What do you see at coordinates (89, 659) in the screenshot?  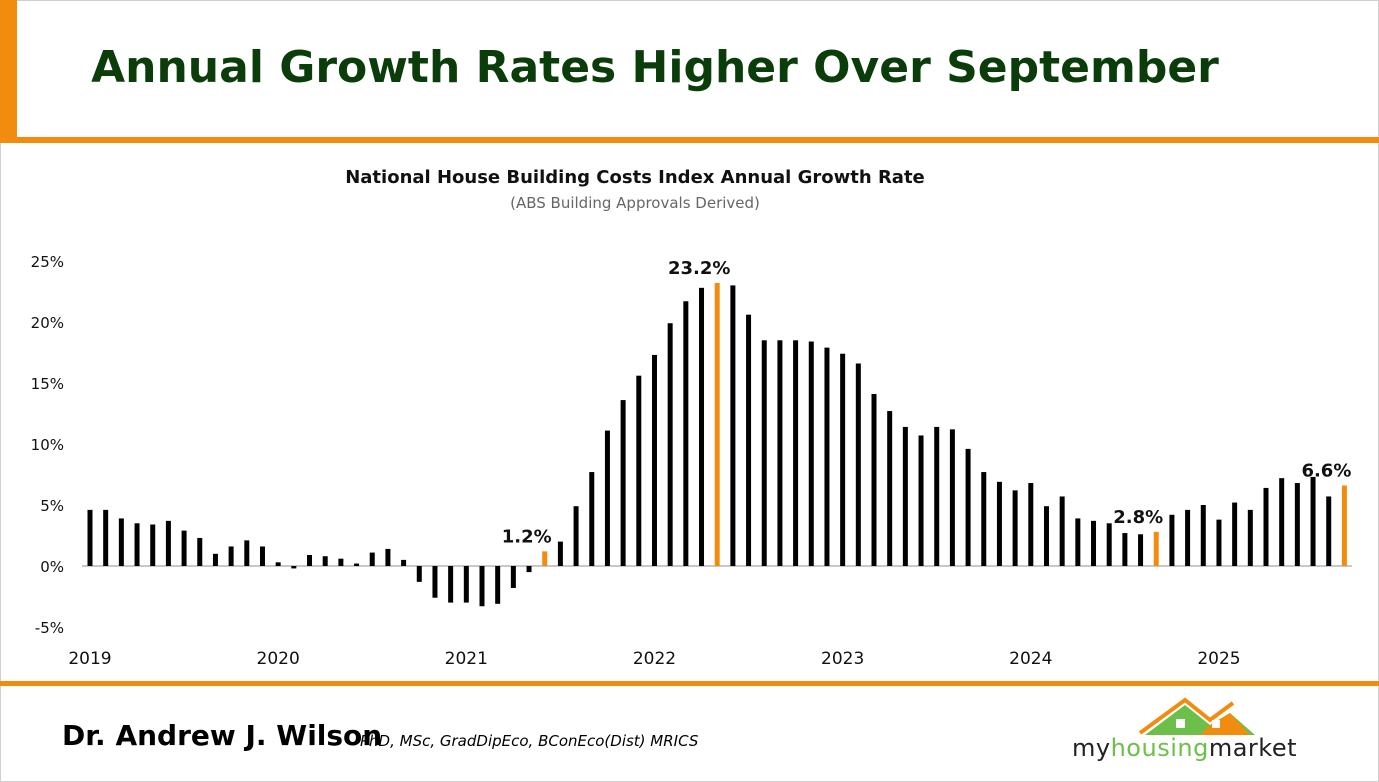 I see `x-tick-label: 2019` at bounding box center [89, 659].